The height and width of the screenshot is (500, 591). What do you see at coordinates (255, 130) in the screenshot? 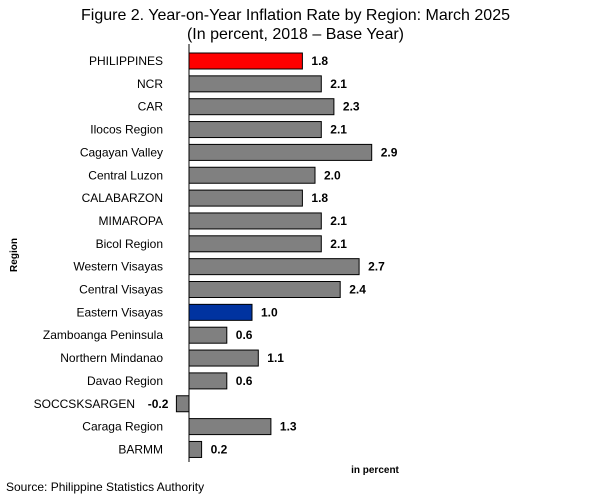
I see `bar-ilocos-region` at bounding box center [255, 130].